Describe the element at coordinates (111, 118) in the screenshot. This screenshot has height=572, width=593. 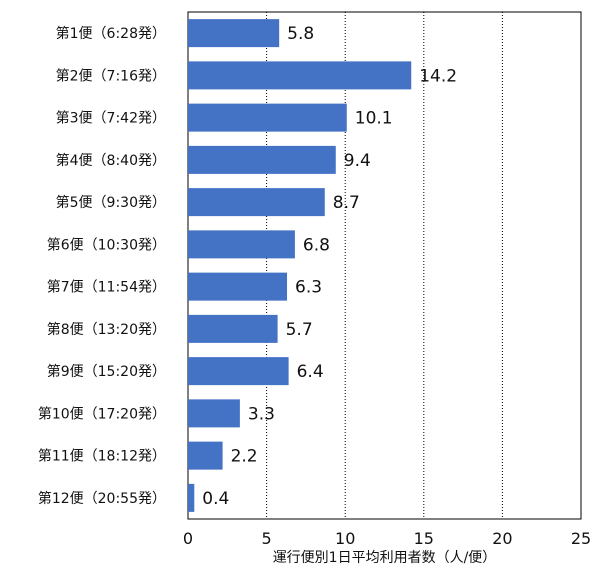
I see `category-label: 第3便（7:42発）` at that location.